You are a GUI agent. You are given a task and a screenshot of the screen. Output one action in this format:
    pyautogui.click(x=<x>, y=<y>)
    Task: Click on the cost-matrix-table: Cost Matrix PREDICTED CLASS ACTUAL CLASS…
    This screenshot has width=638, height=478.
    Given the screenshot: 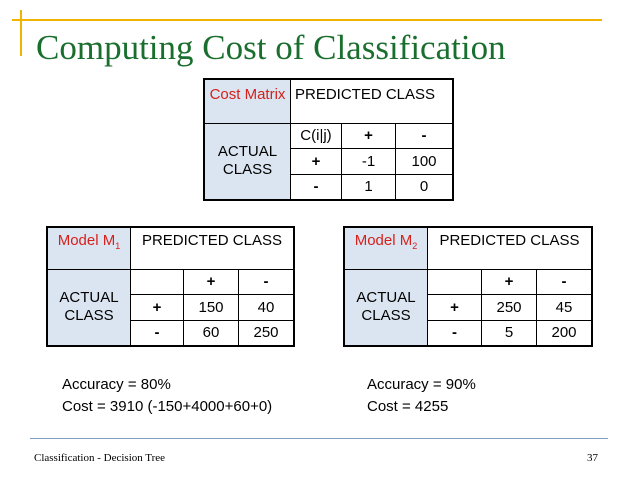 What is the action you would take?
    pyautogui.click(x=328, y=139)
    